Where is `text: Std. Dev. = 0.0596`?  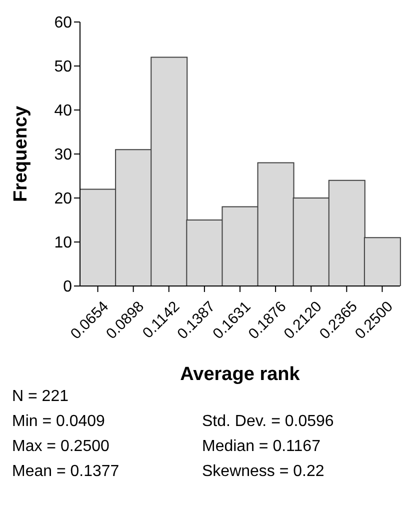
text: Std. Dev. = 0.0596 is located at coordinates (268, 422).